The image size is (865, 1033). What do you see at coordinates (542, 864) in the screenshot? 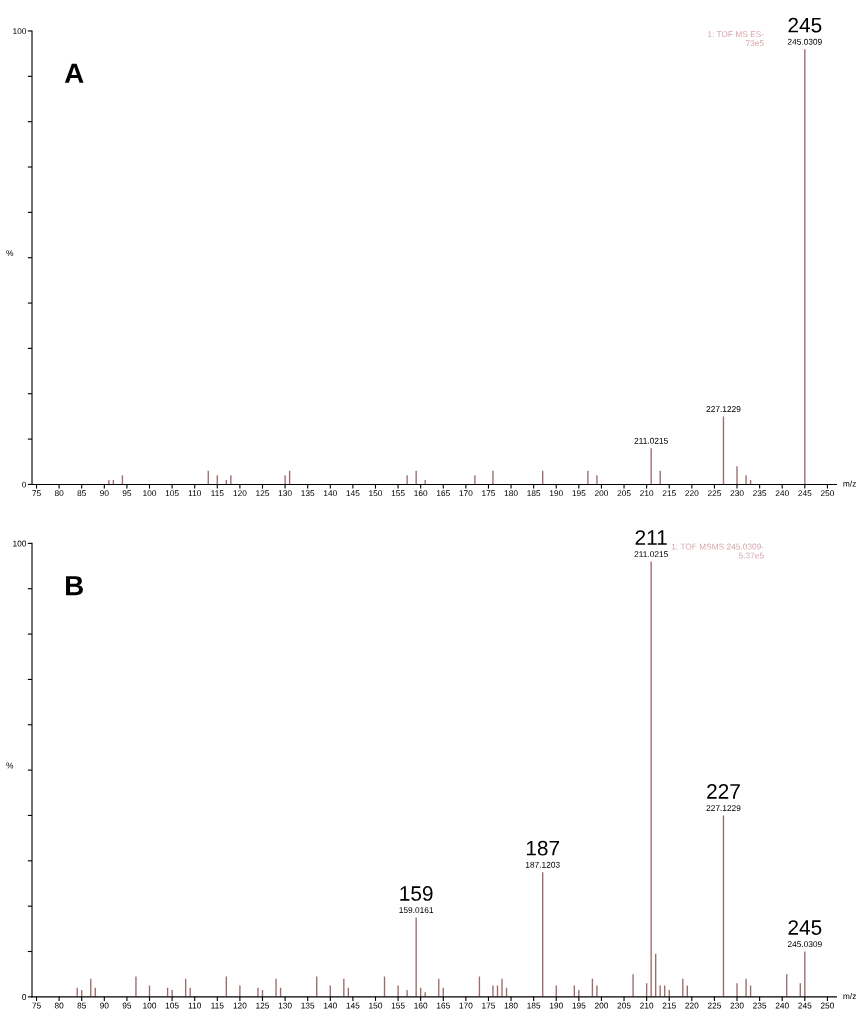
I see `annotation: 187.1203` at bounding box center [542, 864].